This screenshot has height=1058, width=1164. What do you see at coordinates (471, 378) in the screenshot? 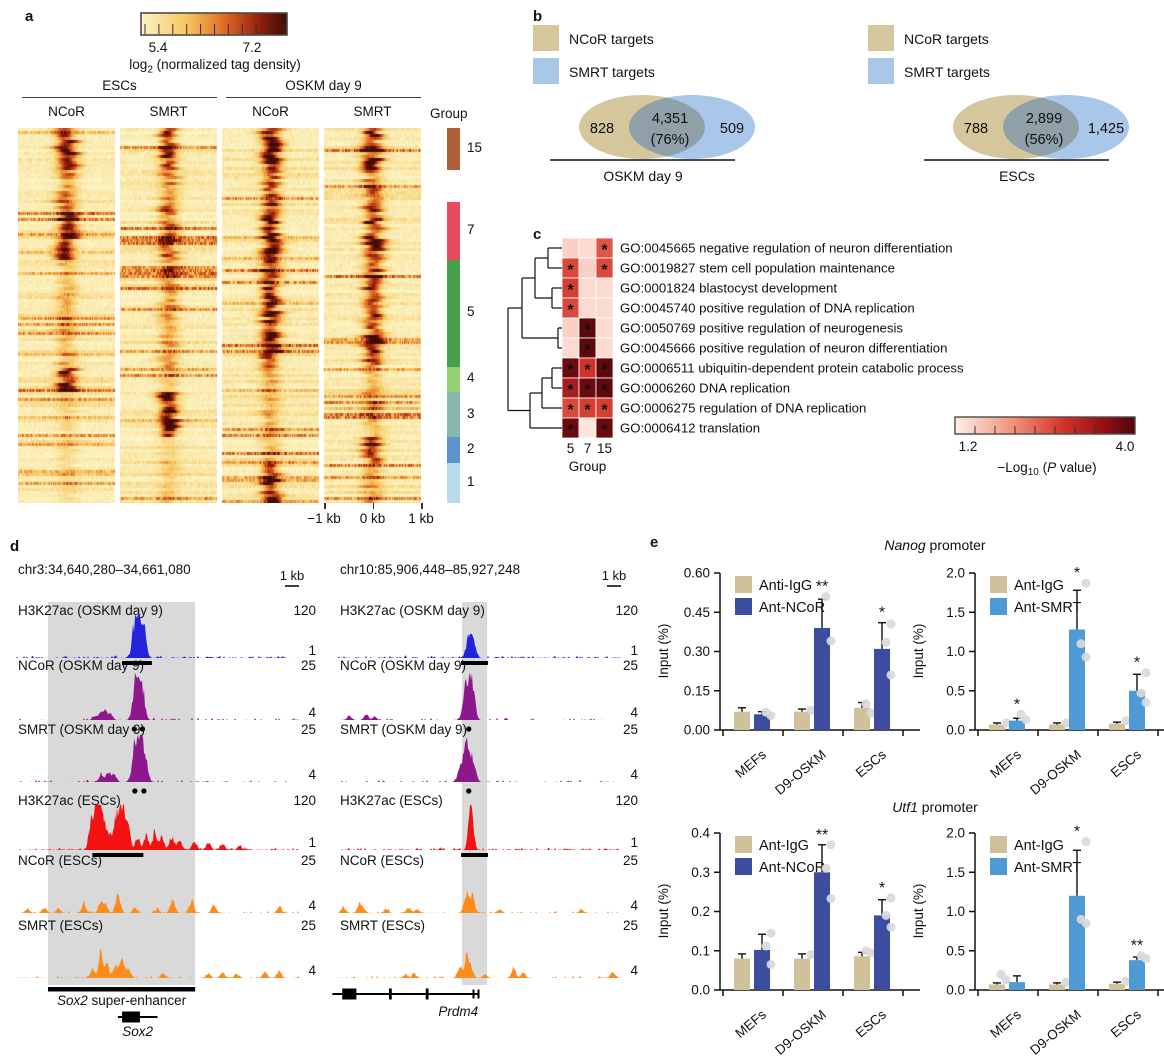
I see `group-number: 4` at bounding box center [471, 378].